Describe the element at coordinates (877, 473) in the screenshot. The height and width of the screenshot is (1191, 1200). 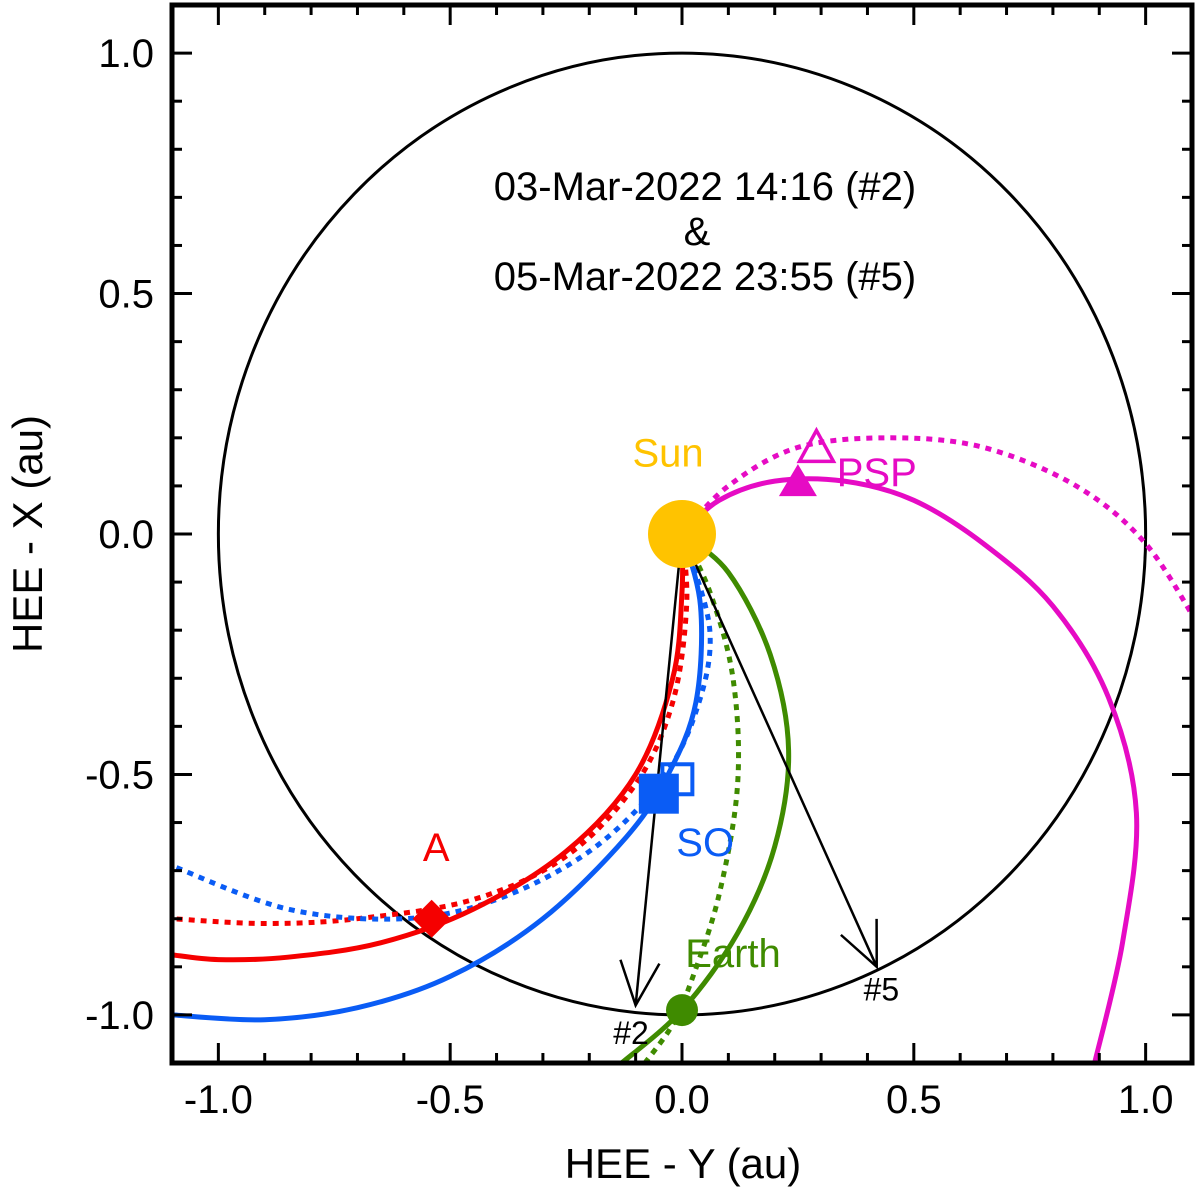
I see `label-psp: PSP` at that location.